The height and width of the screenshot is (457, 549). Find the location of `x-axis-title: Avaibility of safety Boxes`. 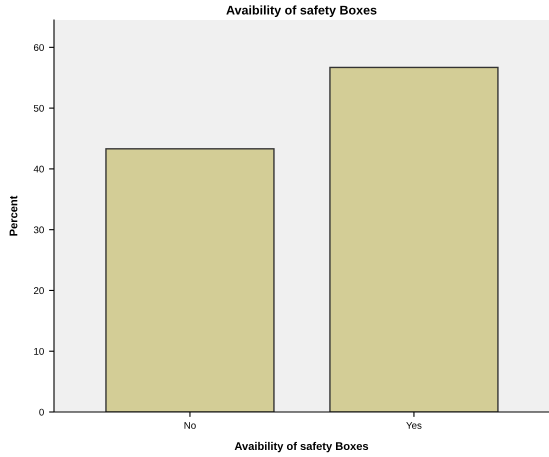

x-axis-title: Avaibility of safety Boxes is located at coordinates (301, 447).